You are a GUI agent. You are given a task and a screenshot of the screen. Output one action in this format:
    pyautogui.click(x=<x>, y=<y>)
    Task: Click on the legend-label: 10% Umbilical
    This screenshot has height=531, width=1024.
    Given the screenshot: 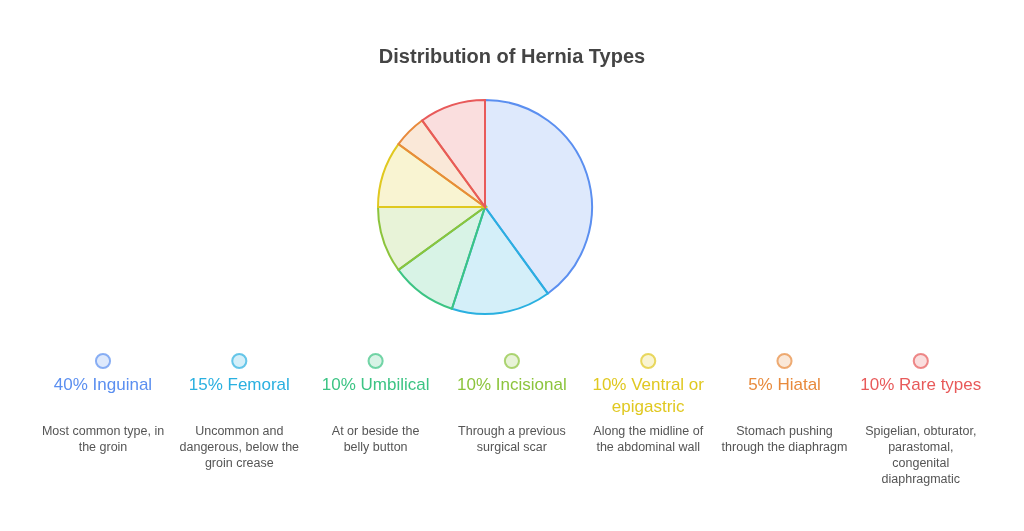 What is the action you would take?
    pyautogui.click(x=375, y=384)
    